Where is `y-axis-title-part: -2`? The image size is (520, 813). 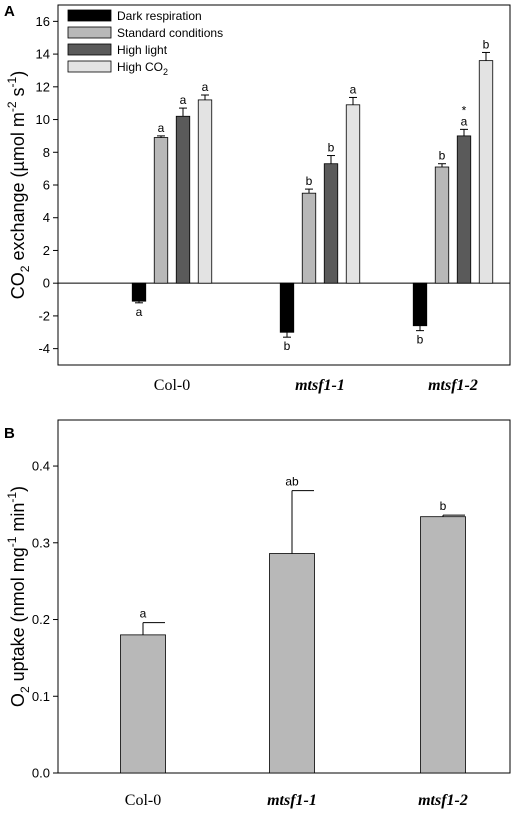
y-axis-title-part: -2 is located at coordinates (12, 106).